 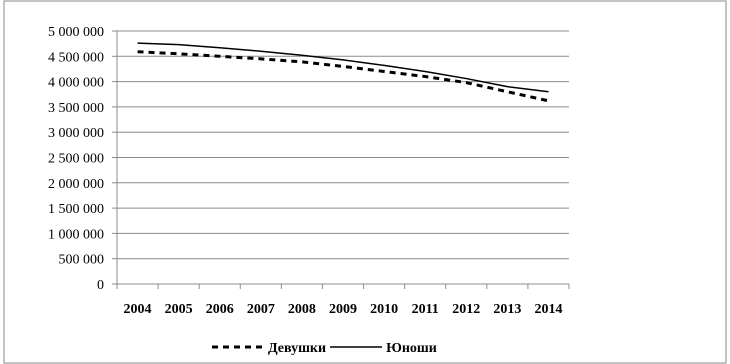 What do you see at coordinates (425, 309) in the screenshot?
I see `x-tick-label: 2011` at bounding box center [425, 309].